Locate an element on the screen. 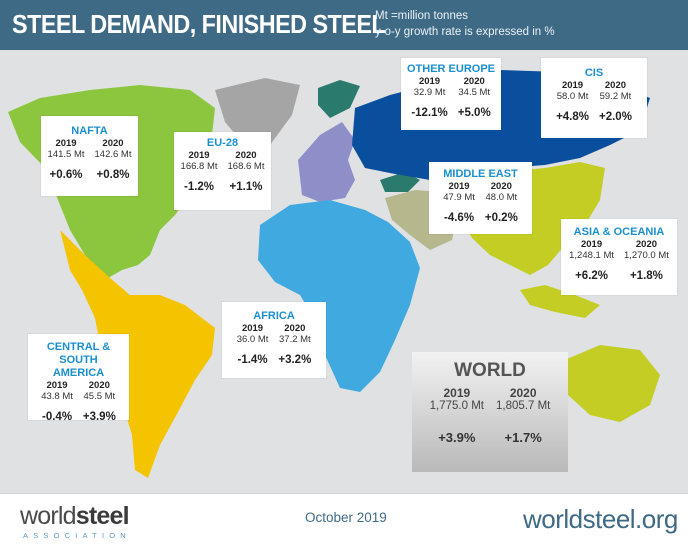 This screenshot has width=688, height=546. card-cis: CIS 2019 2020 58.0 Mt 59.2 Mt +4.8% +2.0% is located at coordinates (594, 98).